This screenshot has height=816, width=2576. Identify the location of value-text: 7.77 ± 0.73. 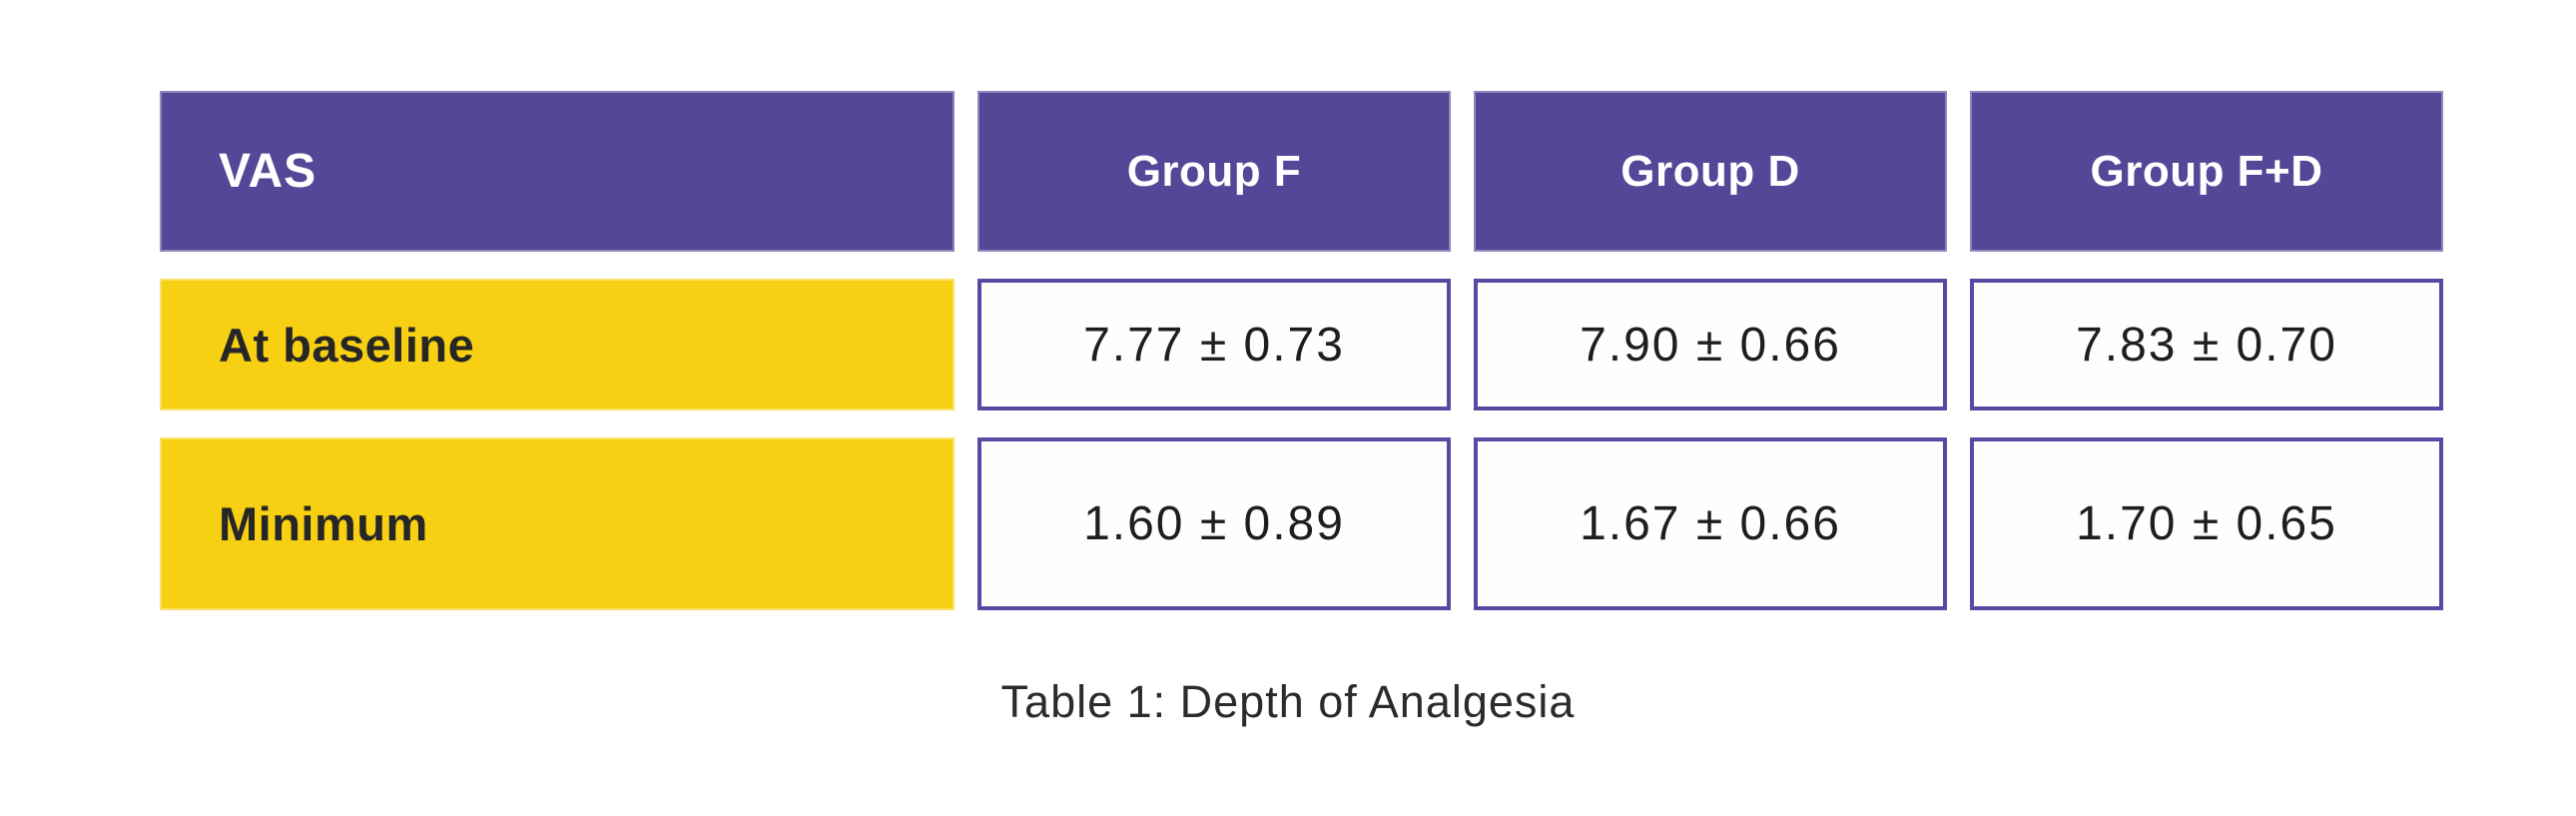
(1214, 345).